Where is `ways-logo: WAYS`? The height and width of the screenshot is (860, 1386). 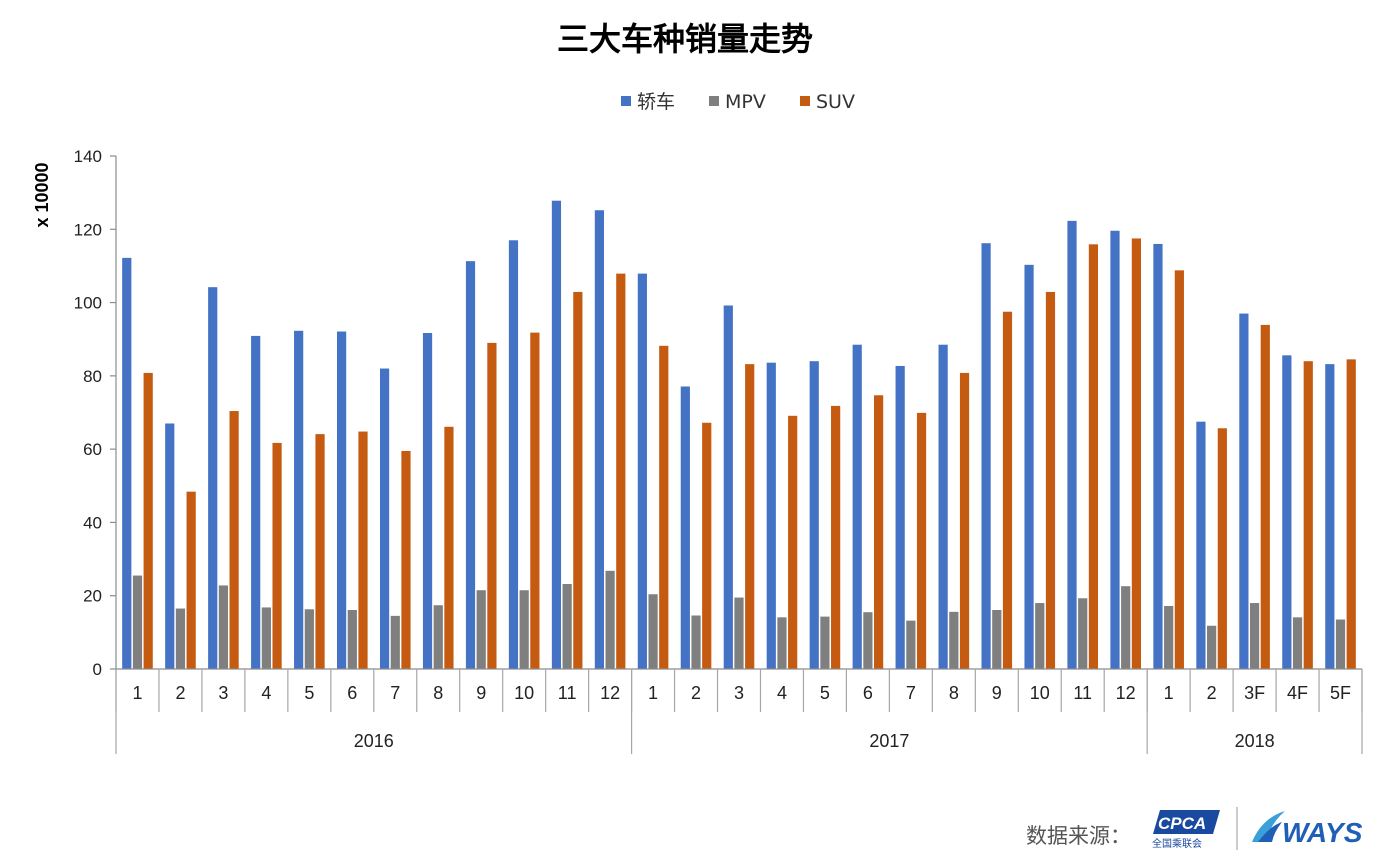 ways-logo: WAYS is located at coordinates (1307, 829).